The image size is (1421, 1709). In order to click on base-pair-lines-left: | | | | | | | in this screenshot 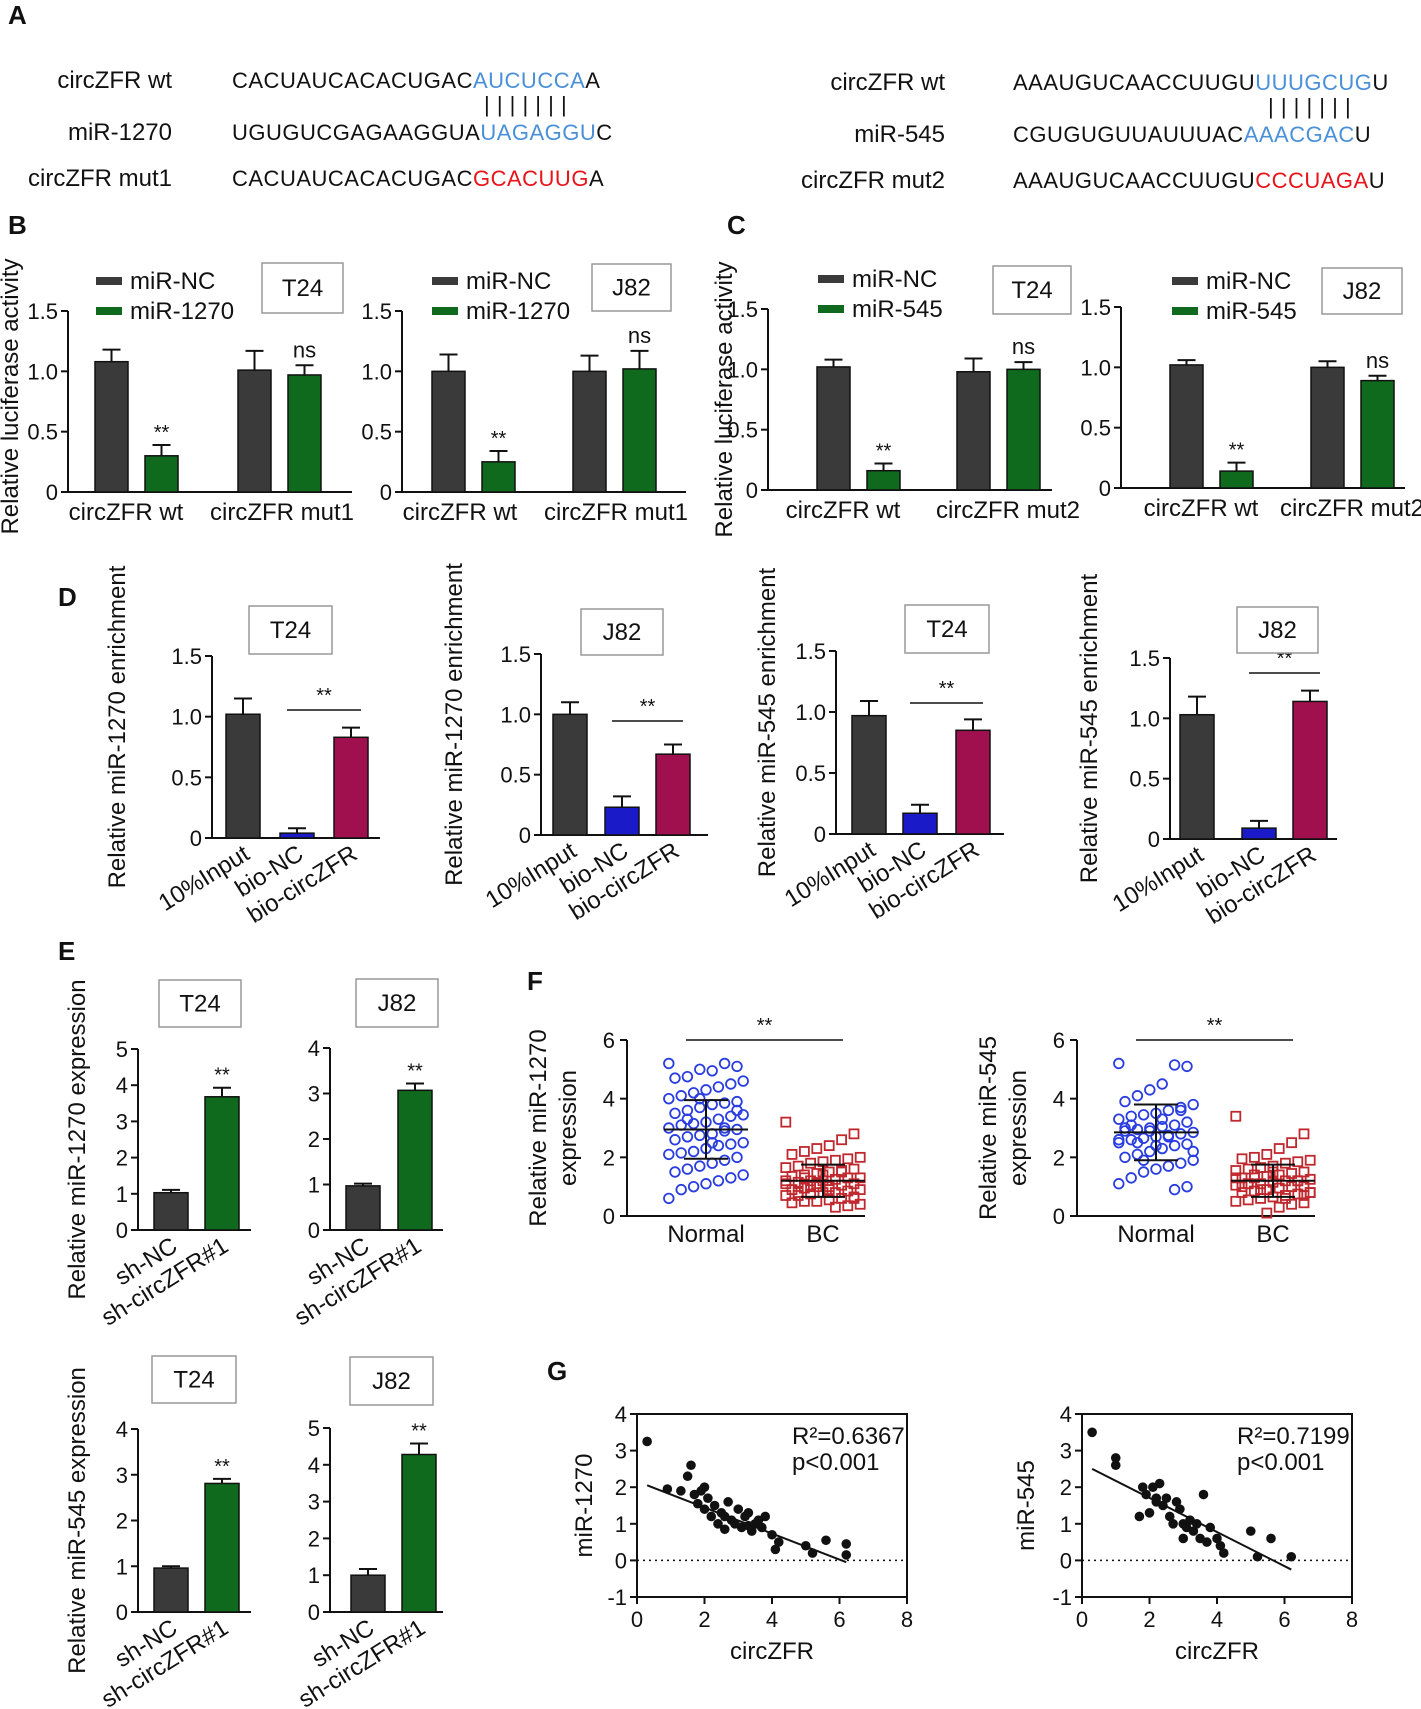, I will do `click(525, 104)`.